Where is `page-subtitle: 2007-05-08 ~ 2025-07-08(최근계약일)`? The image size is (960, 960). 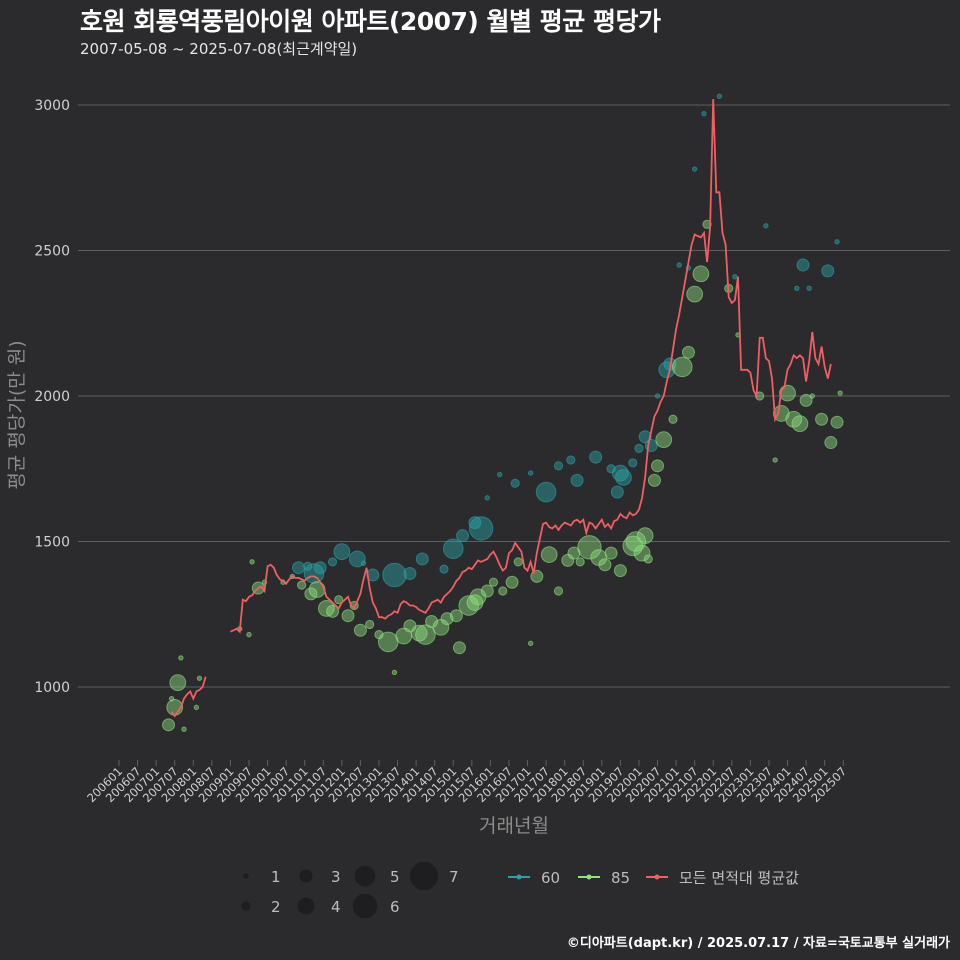
page-subtitle: 2007-05-08 ~ 2025-07-08(최근계약일) is located at coordinates (219, 49).